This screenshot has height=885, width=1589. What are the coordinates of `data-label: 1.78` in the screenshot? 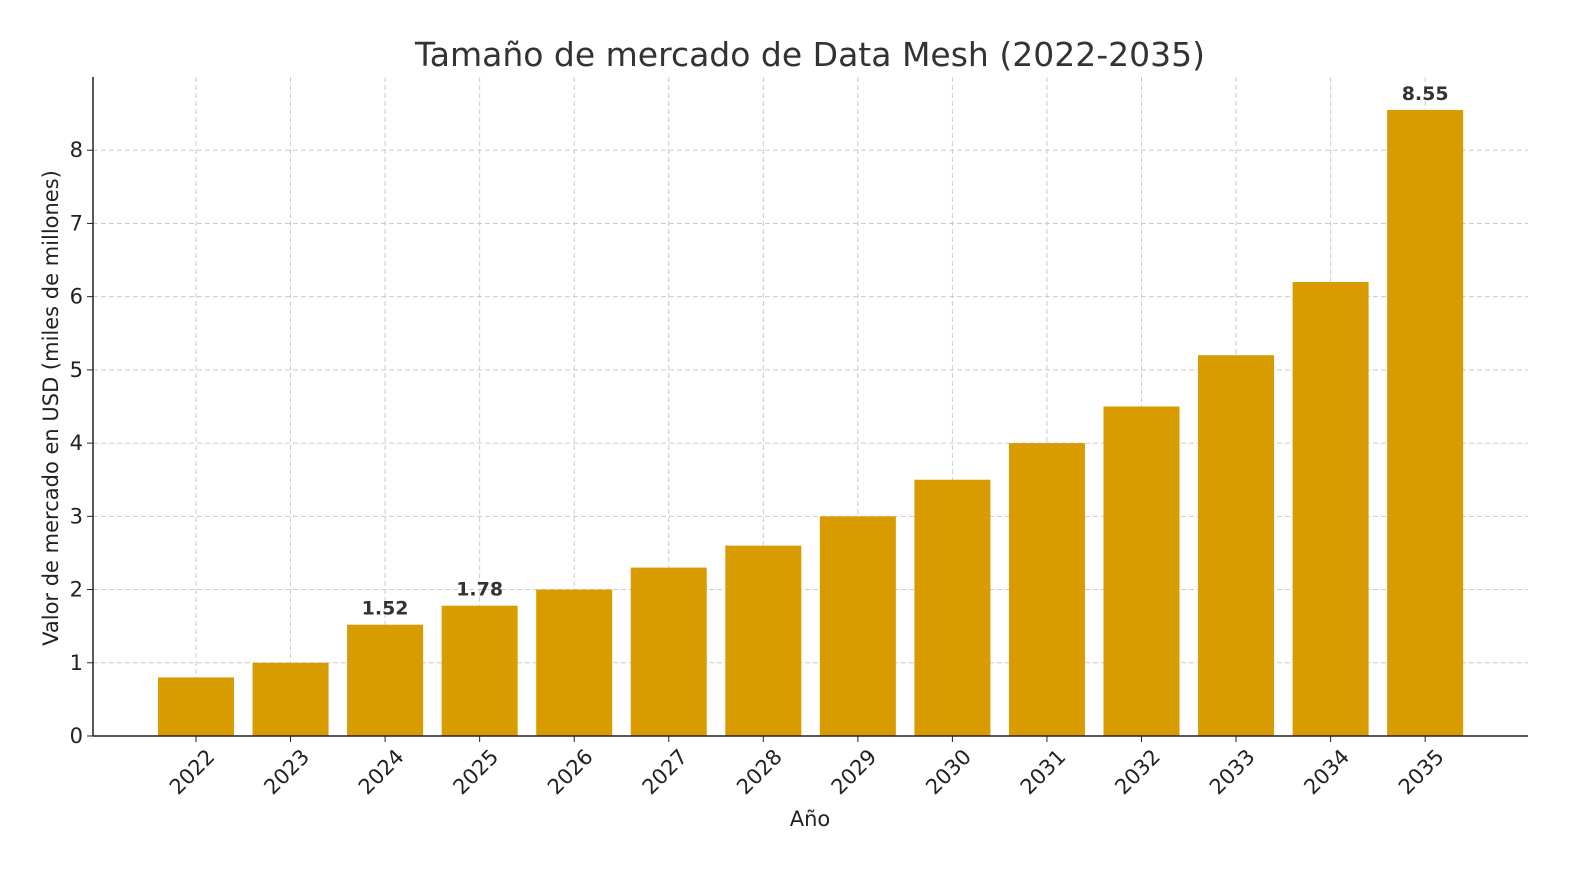 It's located at (479, 590).